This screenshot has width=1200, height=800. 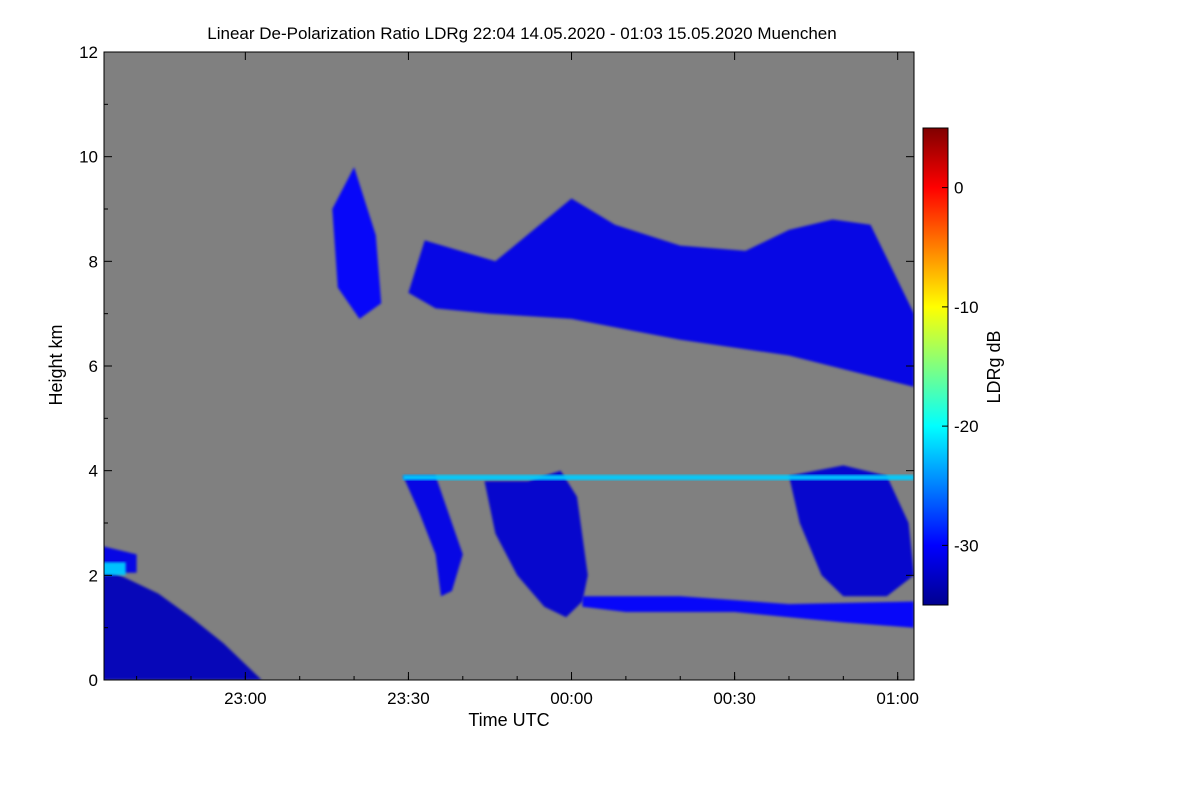 What do you see at coordinates (994, 366) in the screenshot?
I see `colorbar-label: LDRg dB` at bounding box center [994, 366].